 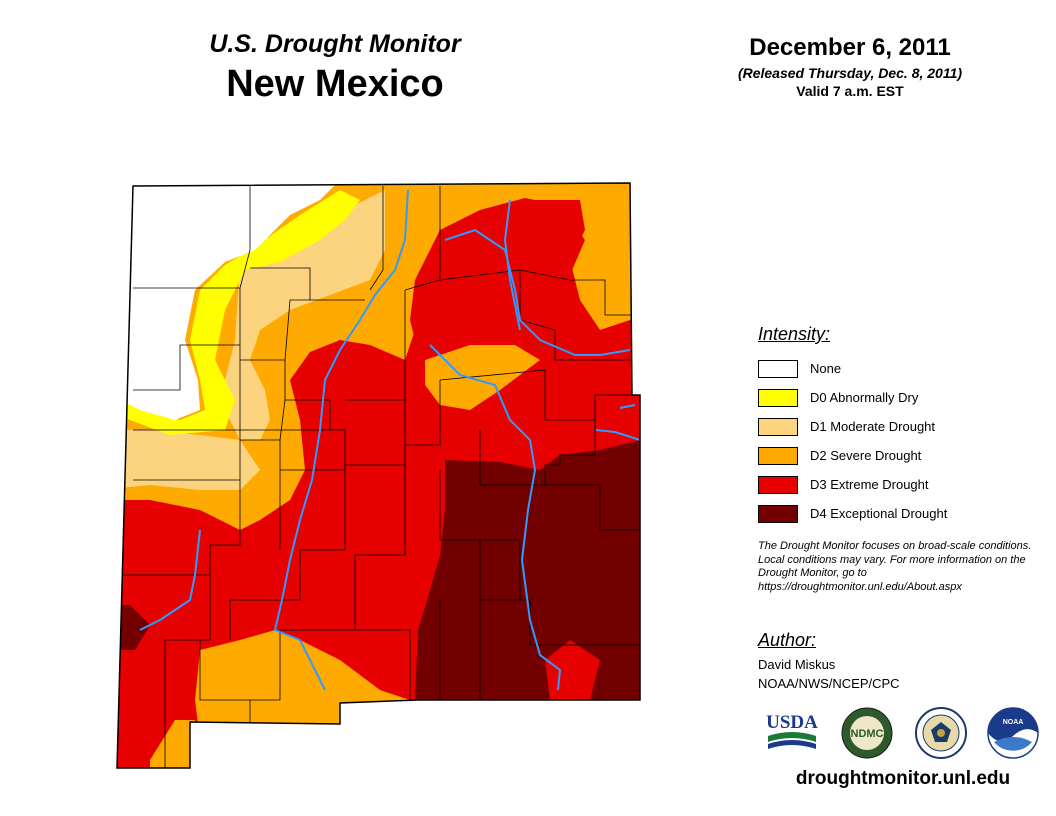 I want to click on legend-item-d0: D0 Abnormally Dry, so click(x=903, y=397).